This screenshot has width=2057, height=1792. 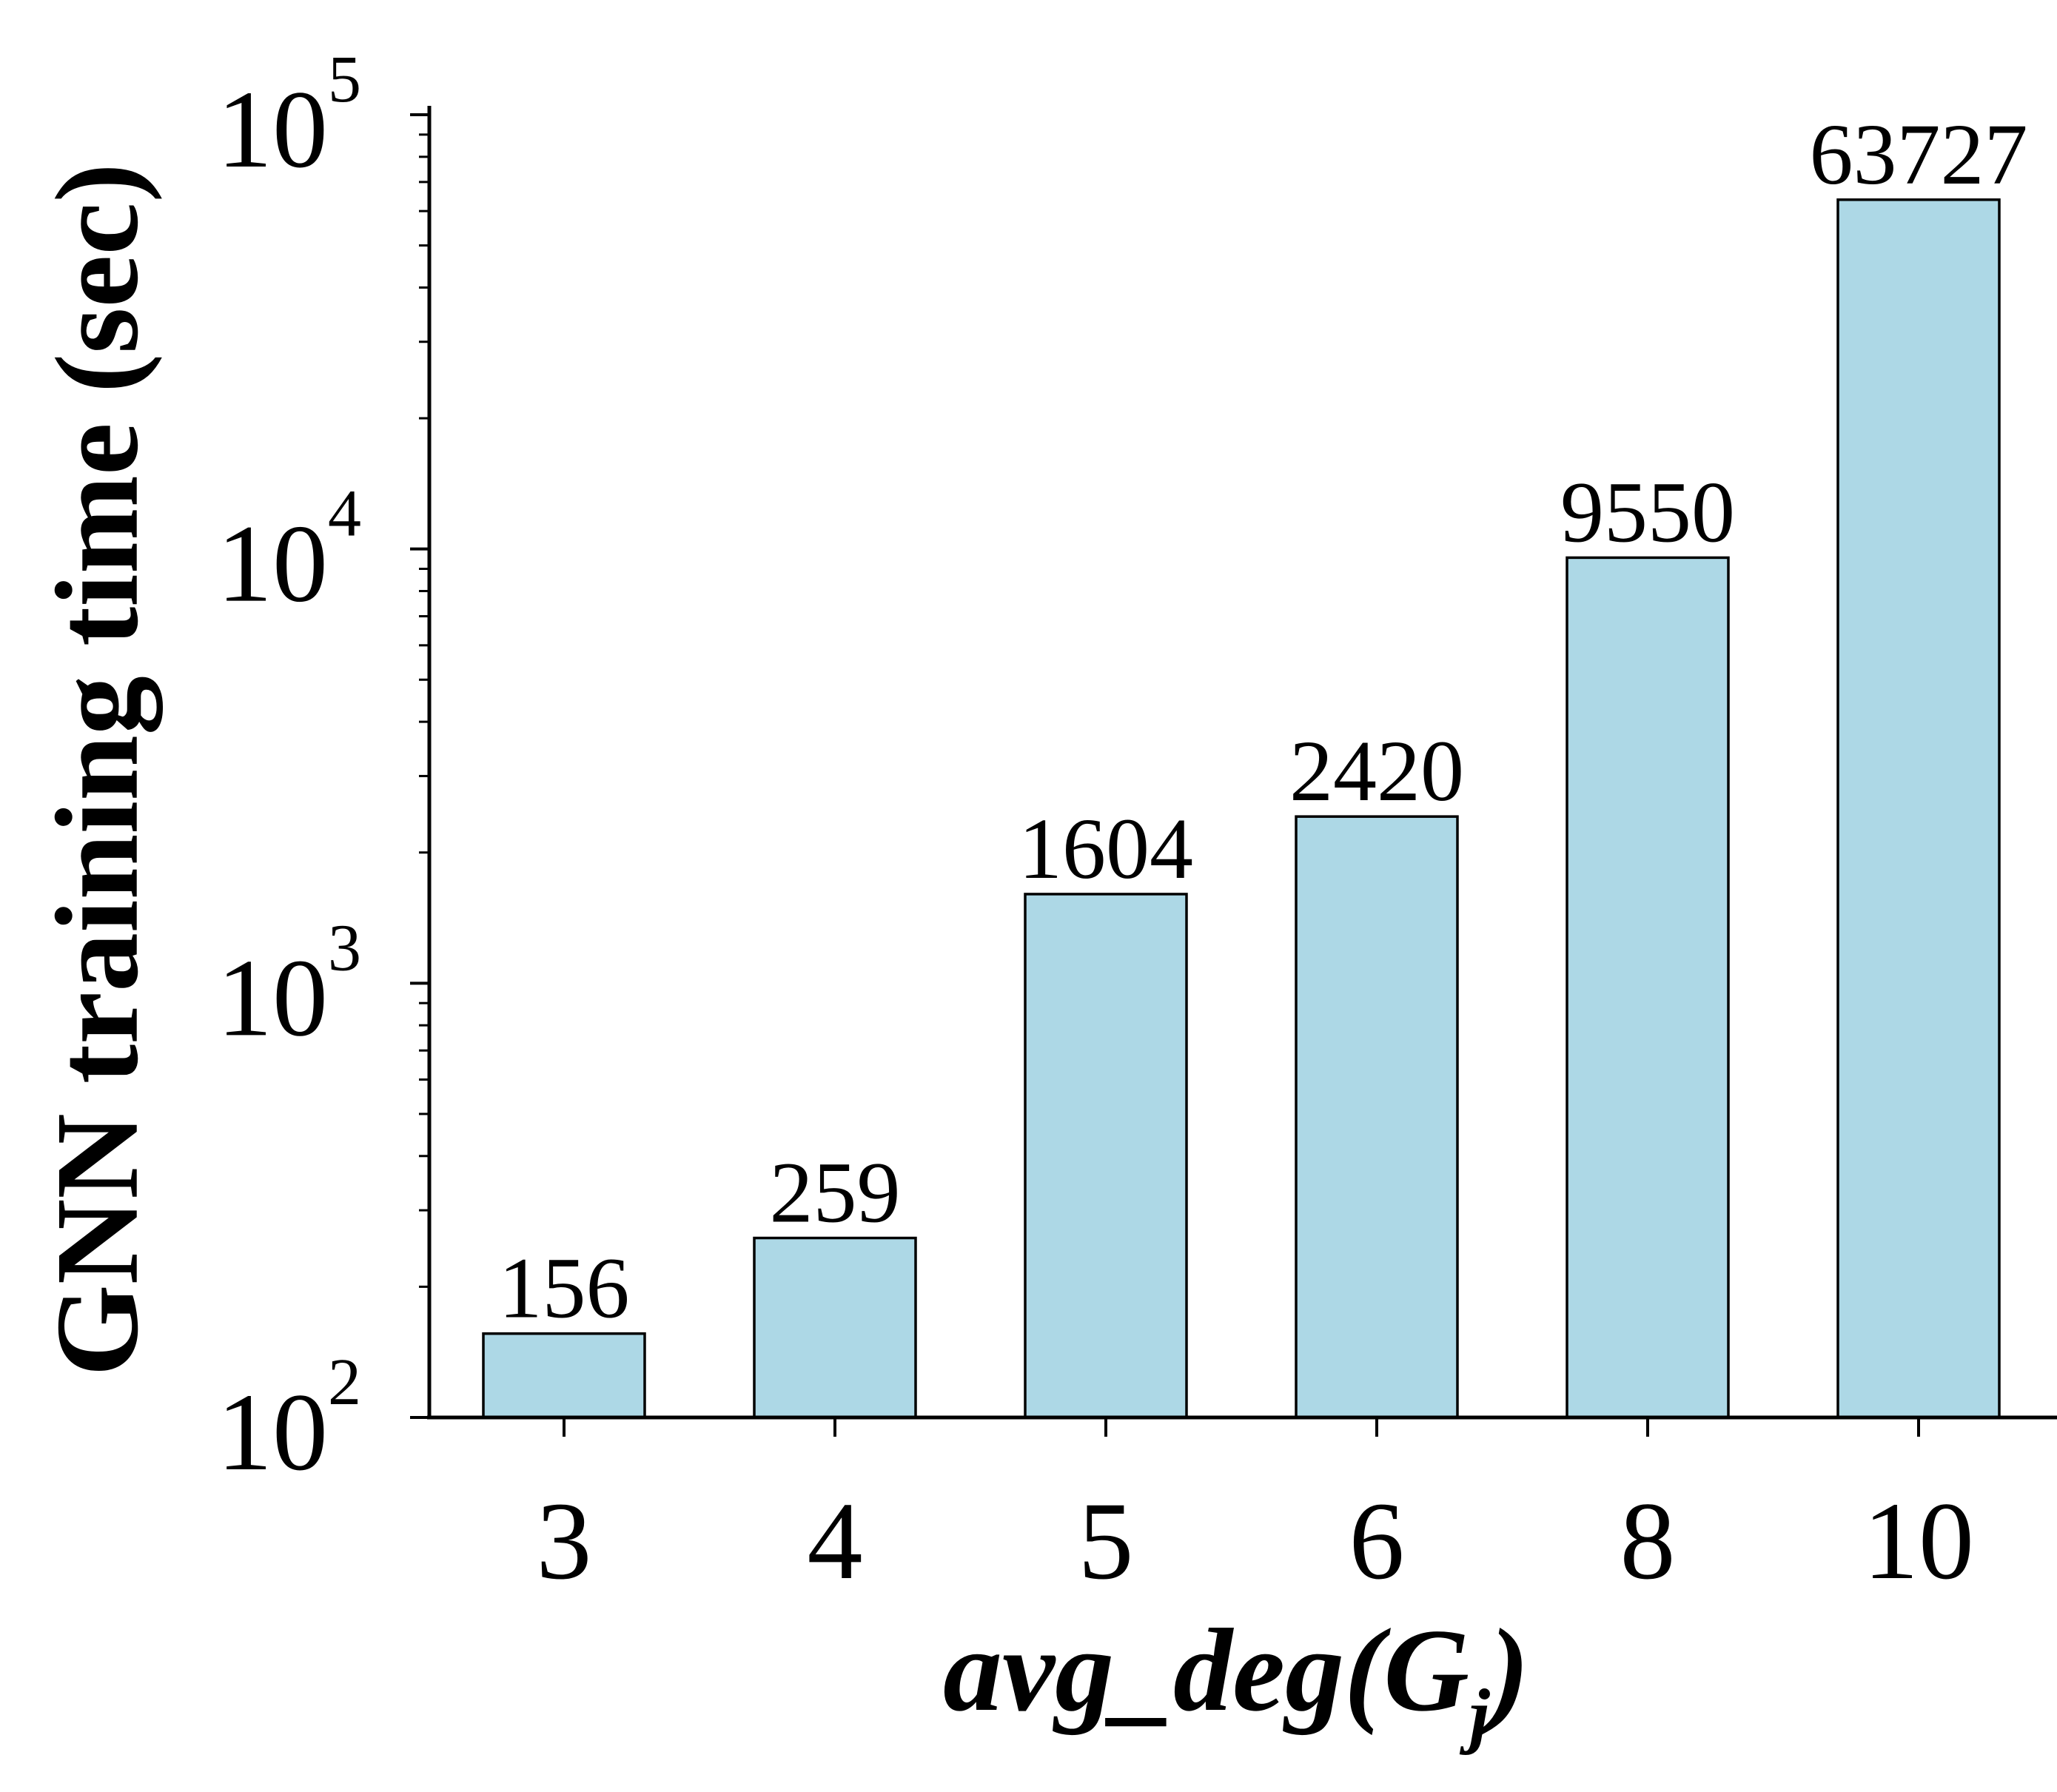 What do you see at coordinates (1919, 154) in the screenshot?
I see `bar-value-label: 63727` at bounding box center [1919, 154].